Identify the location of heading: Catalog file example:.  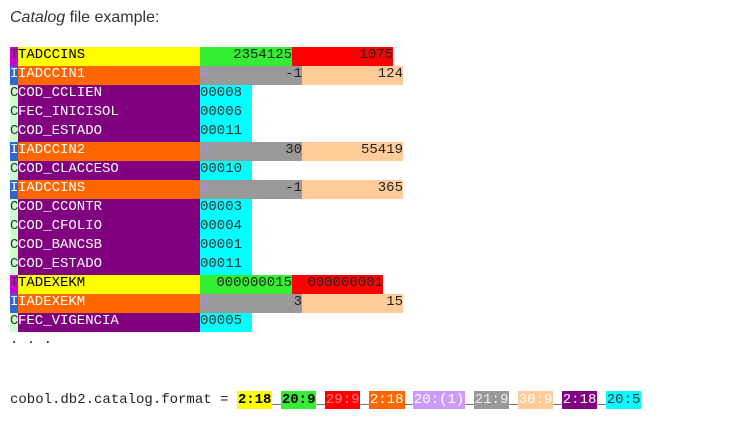
(84, 18).